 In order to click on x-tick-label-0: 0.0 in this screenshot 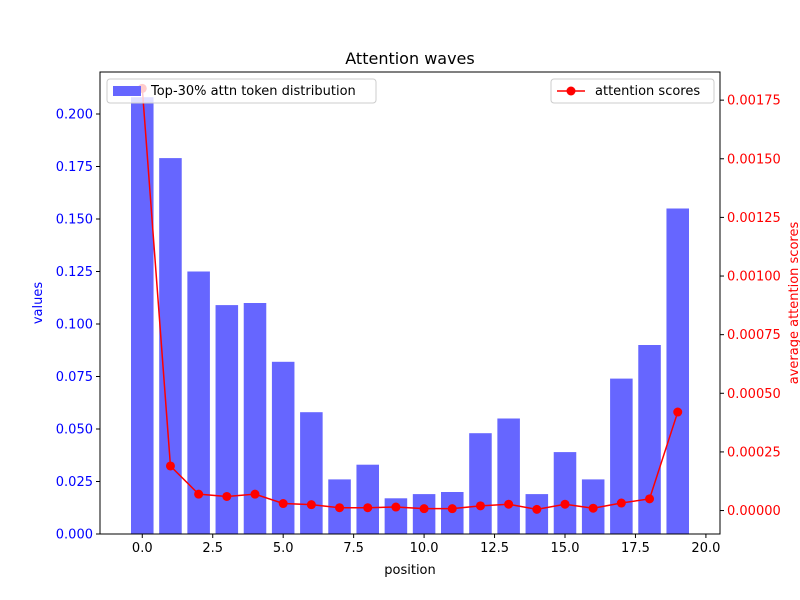, I will do `click(142, 548)`.